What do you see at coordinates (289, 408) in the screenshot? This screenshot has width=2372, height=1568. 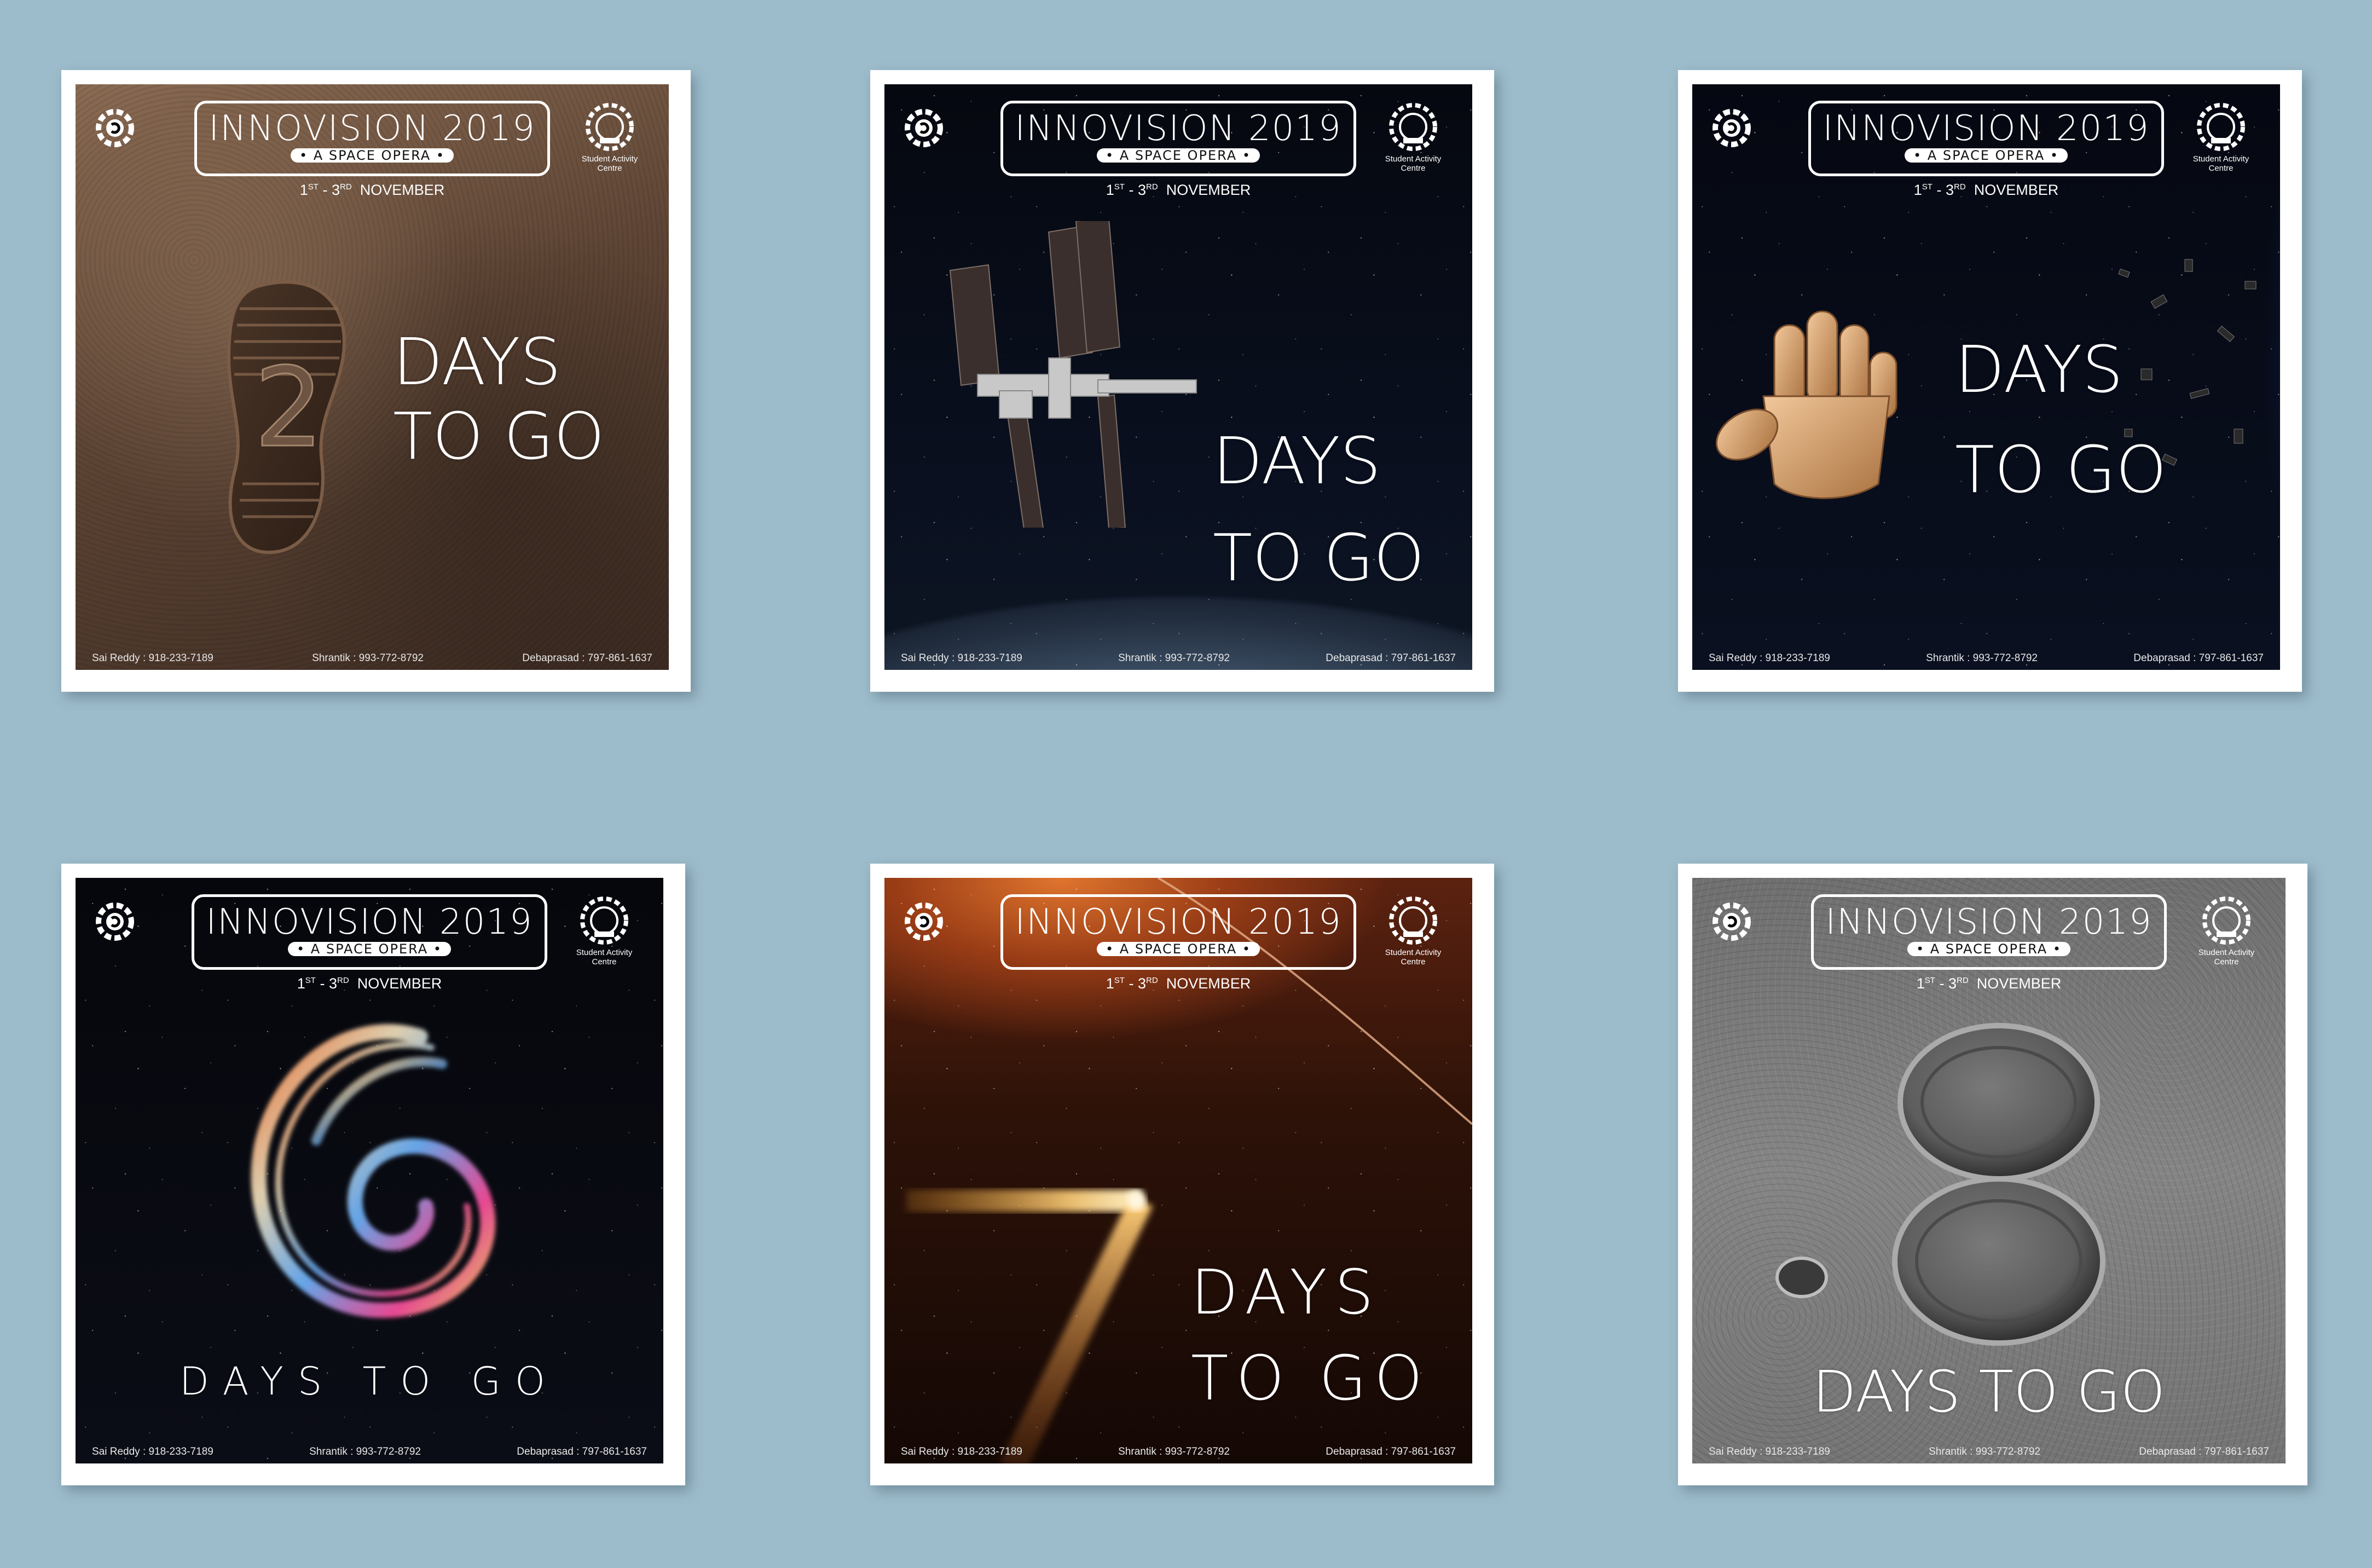 I see `countdown-number: 2` at bounding box center [289, 408].